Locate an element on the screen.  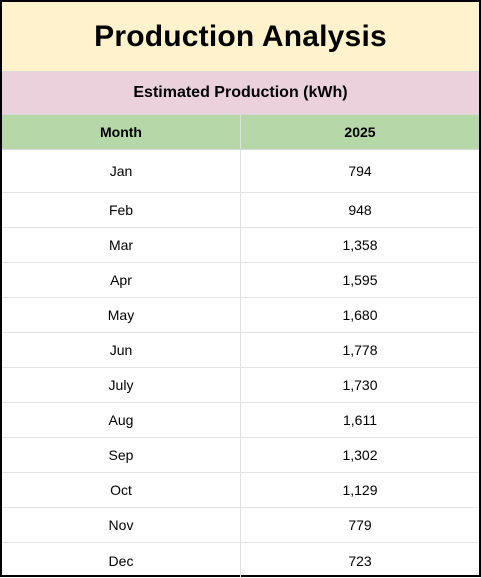
month-cell: Feb is located at coordinates (121, 210).